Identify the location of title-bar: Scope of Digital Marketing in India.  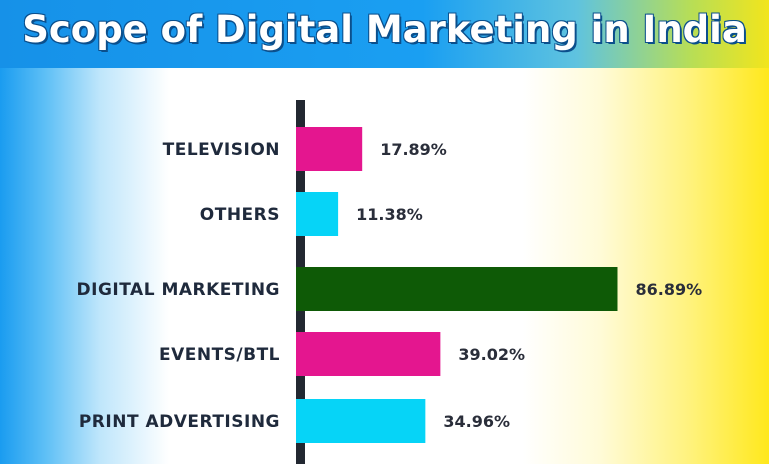
(384, 34).